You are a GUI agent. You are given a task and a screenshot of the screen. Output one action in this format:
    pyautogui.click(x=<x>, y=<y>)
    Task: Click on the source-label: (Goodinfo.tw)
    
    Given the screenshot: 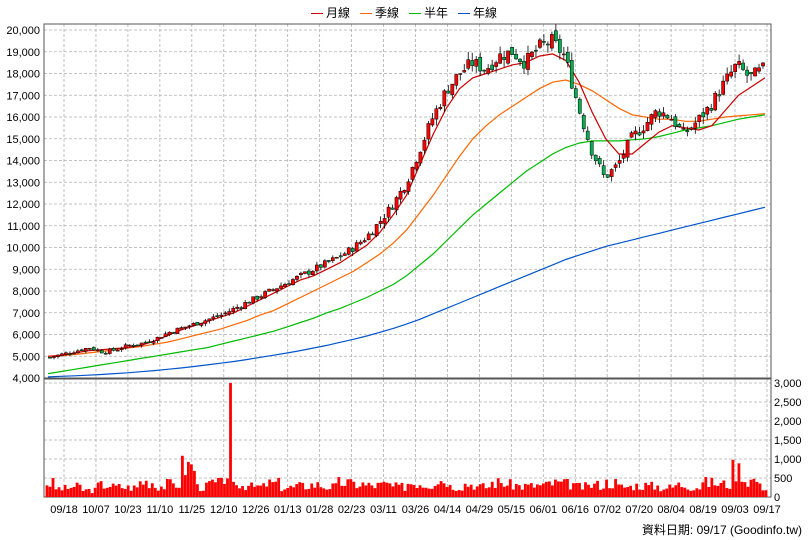 What is the action you would take?
    pyautogui.click(x=765, y=530)
    